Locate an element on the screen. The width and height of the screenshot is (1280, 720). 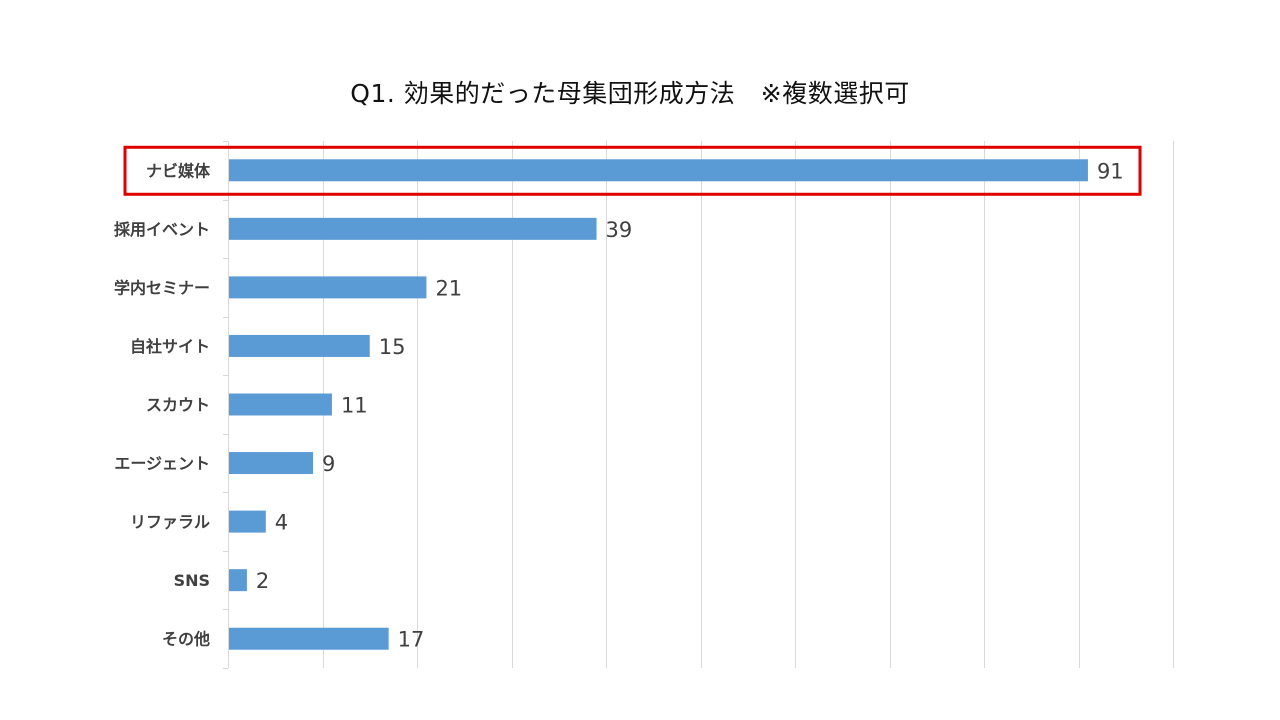
data-label: 15 is located at coordinates (392, 347).